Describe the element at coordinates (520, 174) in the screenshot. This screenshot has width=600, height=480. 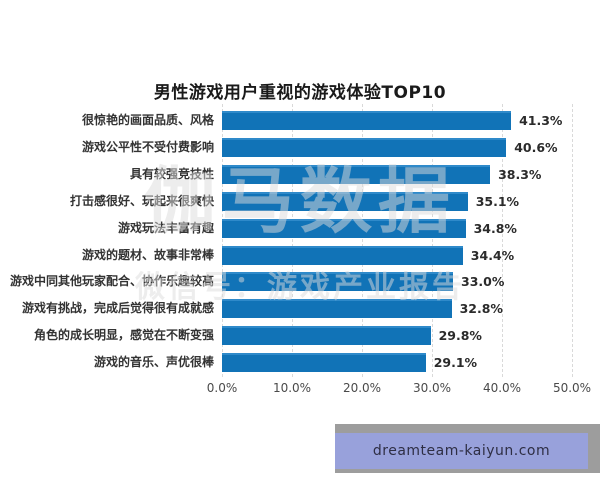
I see `value-label: 38.3%` at that location.